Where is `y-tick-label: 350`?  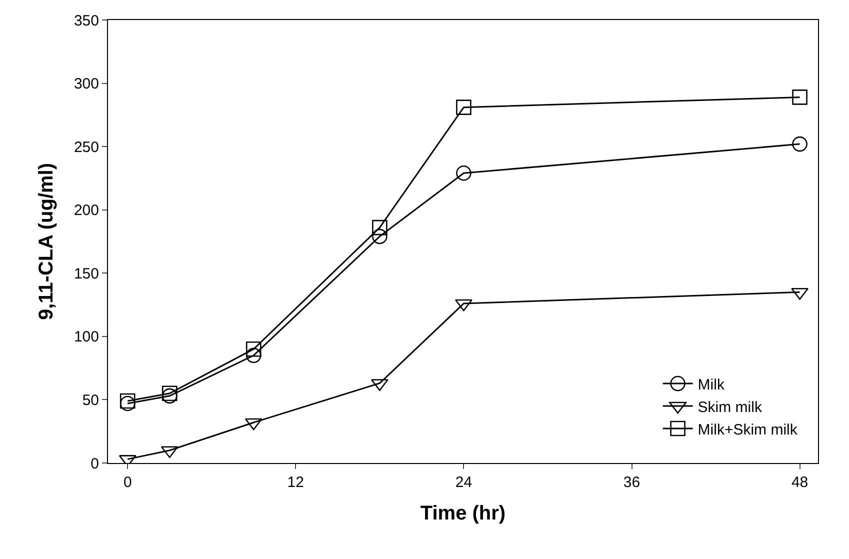 y-tick-label: 350 is located at coordinates (86, 21).